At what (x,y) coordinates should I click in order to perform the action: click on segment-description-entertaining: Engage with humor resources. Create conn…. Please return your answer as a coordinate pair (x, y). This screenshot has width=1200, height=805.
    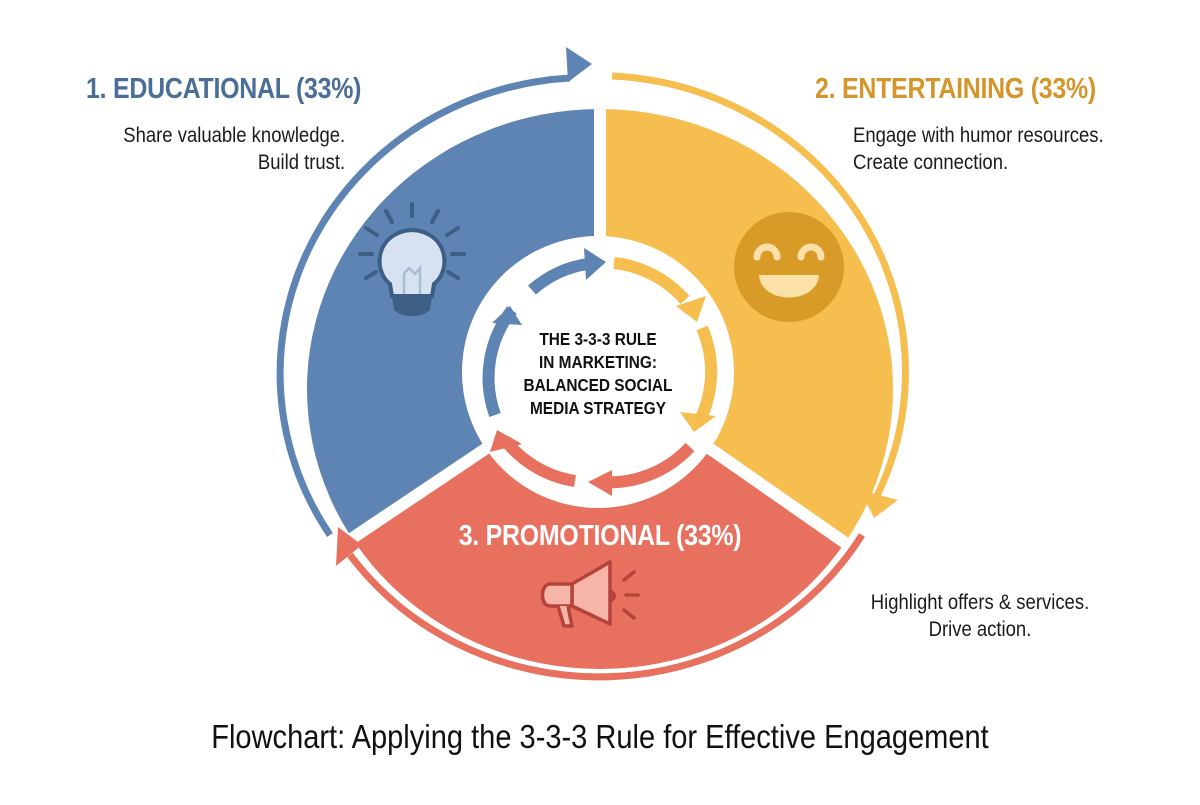
    Looking at the image, I should click on (978, 149).